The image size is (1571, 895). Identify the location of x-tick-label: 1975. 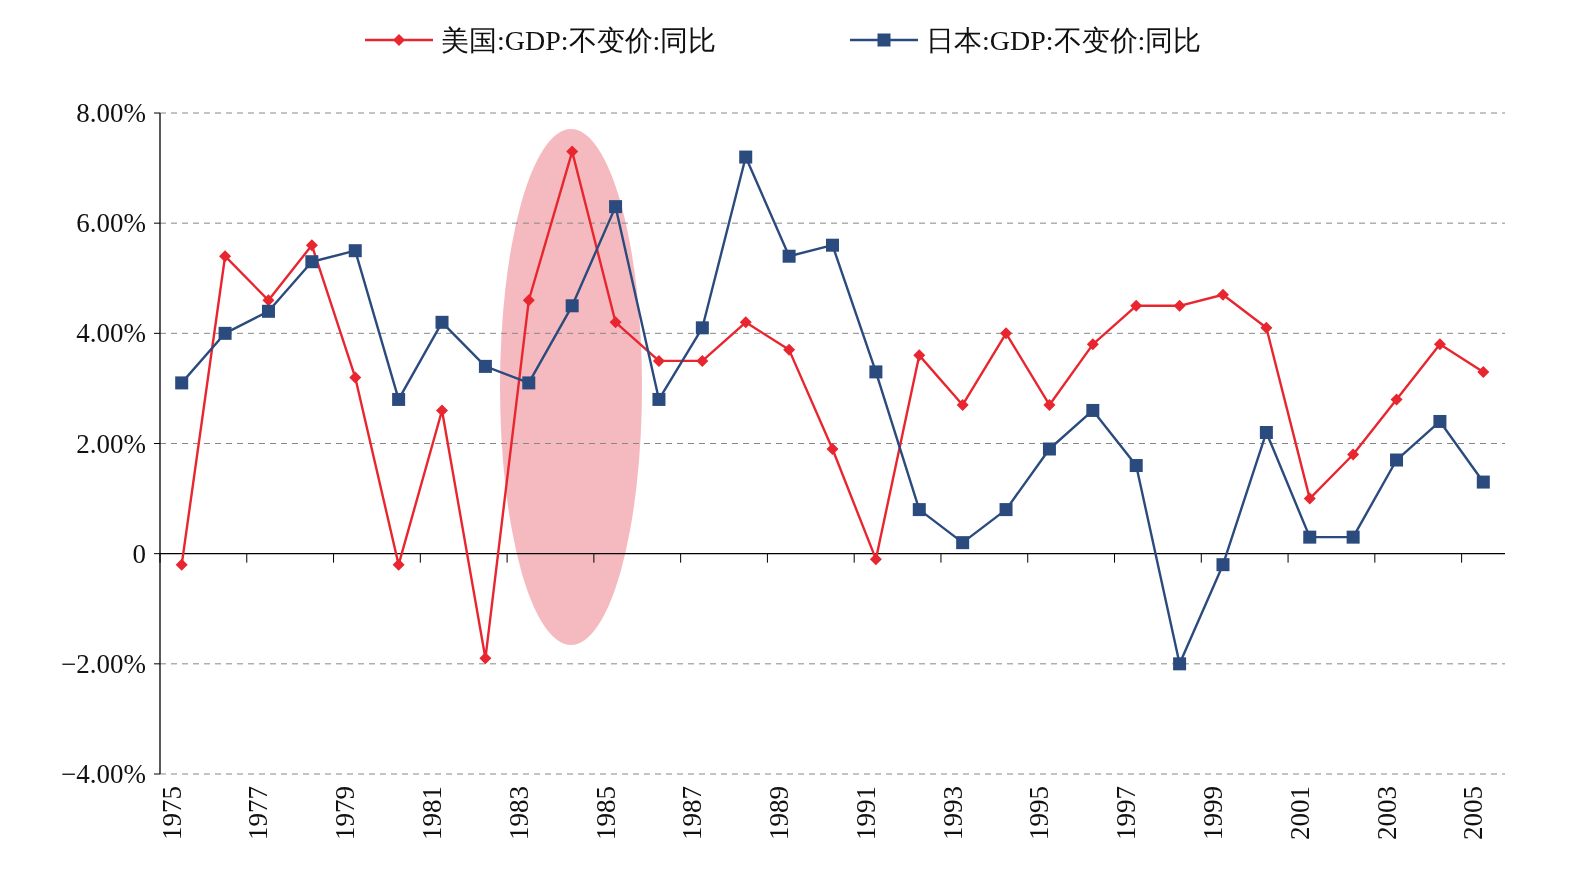
(171, 813).